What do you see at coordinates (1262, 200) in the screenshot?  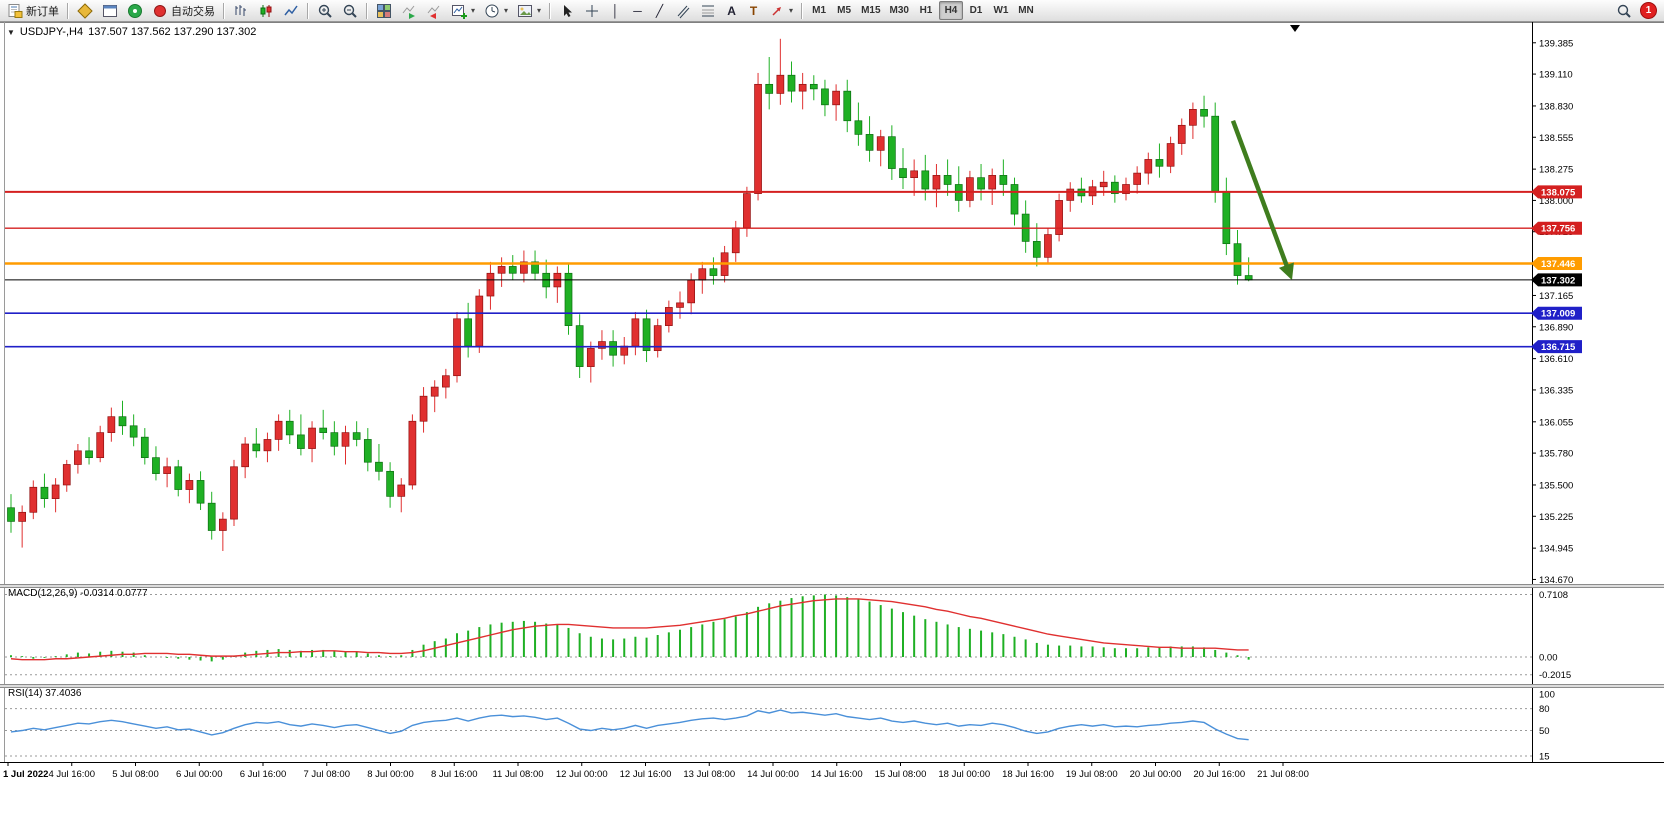 I see `trend-arrow` at bounding box center [1262, 200].